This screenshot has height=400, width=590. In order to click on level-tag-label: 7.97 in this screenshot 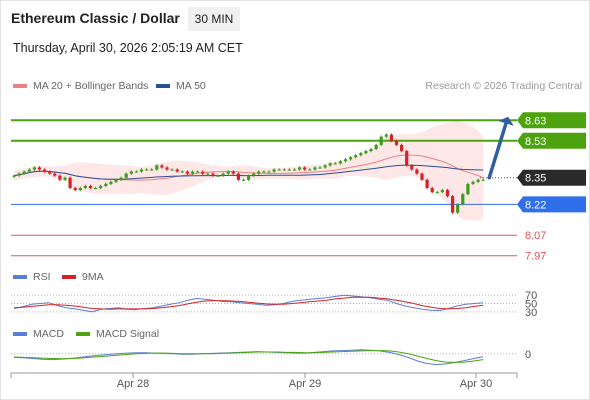, I will do `click(535, 257)`.